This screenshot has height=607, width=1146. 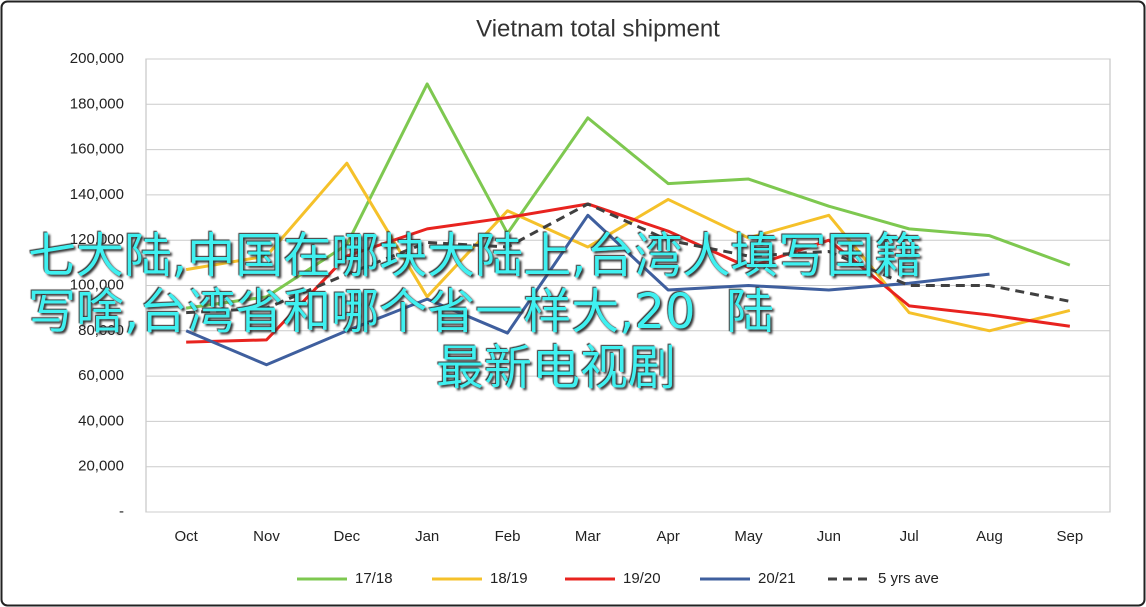 What do you see at coordinates (97, 103) in the screenshot?
I see `y-tick-label: 180,000` at bounding box center [97, 103].